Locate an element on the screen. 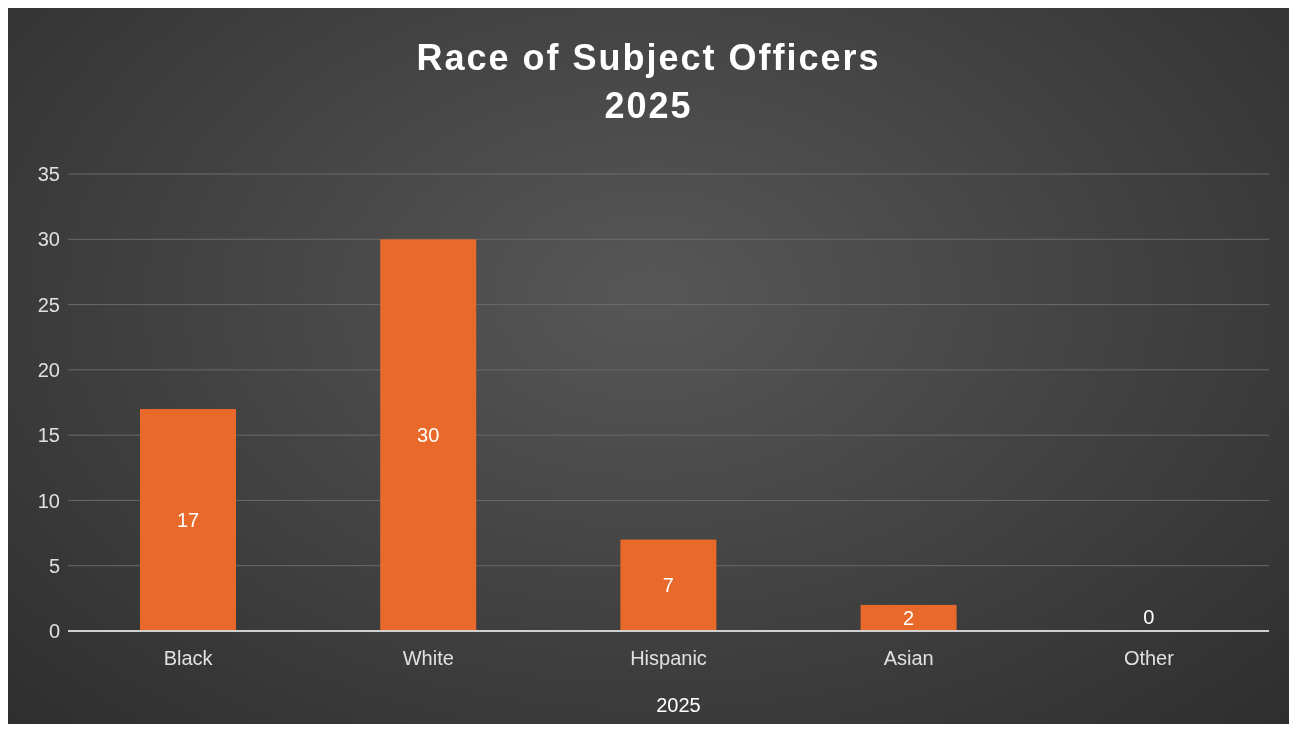  x-tick-label: Asian is located at coordinates (908, 658).